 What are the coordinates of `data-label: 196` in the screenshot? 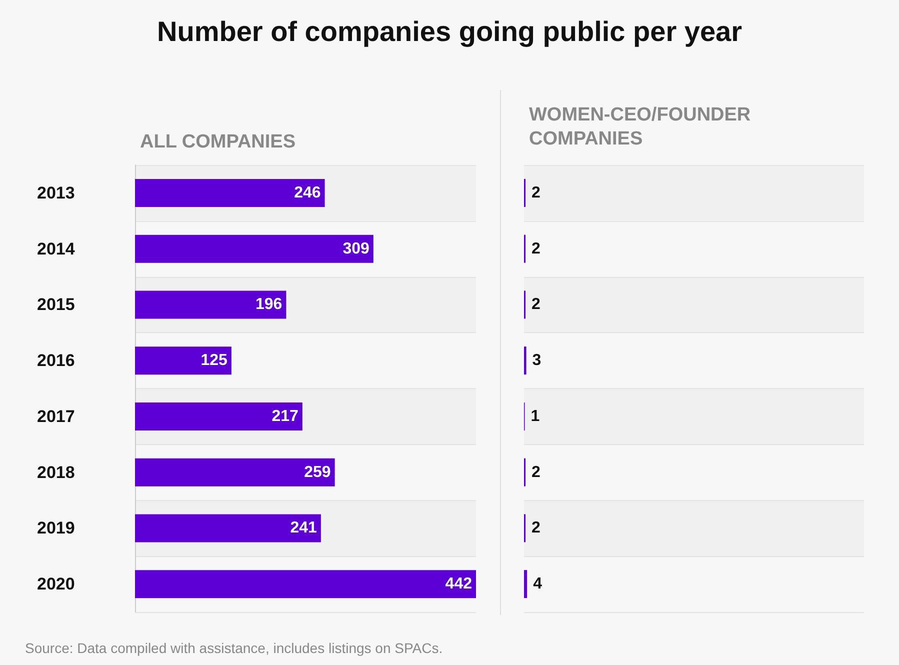 It's located at (269, 305).